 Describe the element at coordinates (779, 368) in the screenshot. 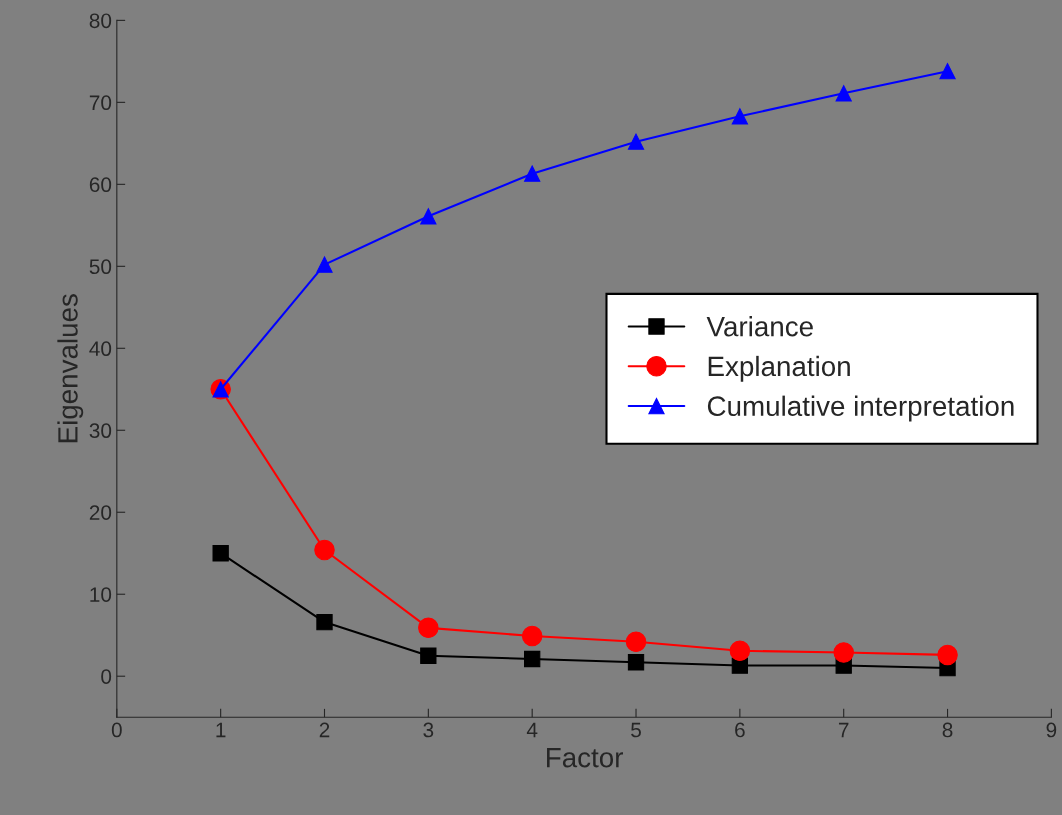

I see `legend-label: Explanation` at that location.